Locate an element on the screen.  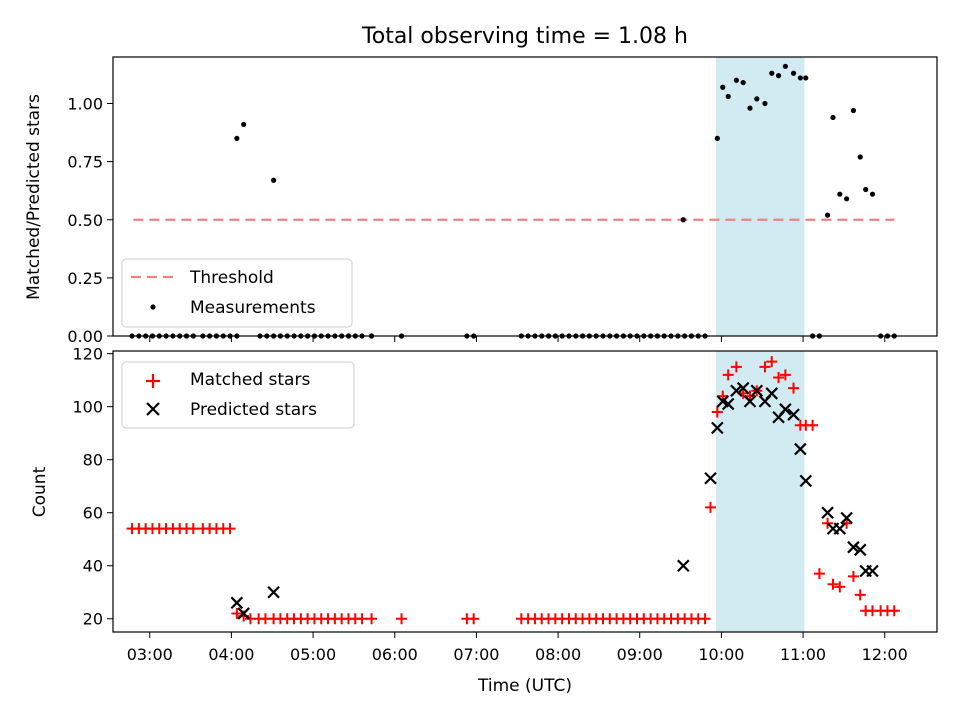
x-tick-label: 11:00 is located at coordinates (803, 654).